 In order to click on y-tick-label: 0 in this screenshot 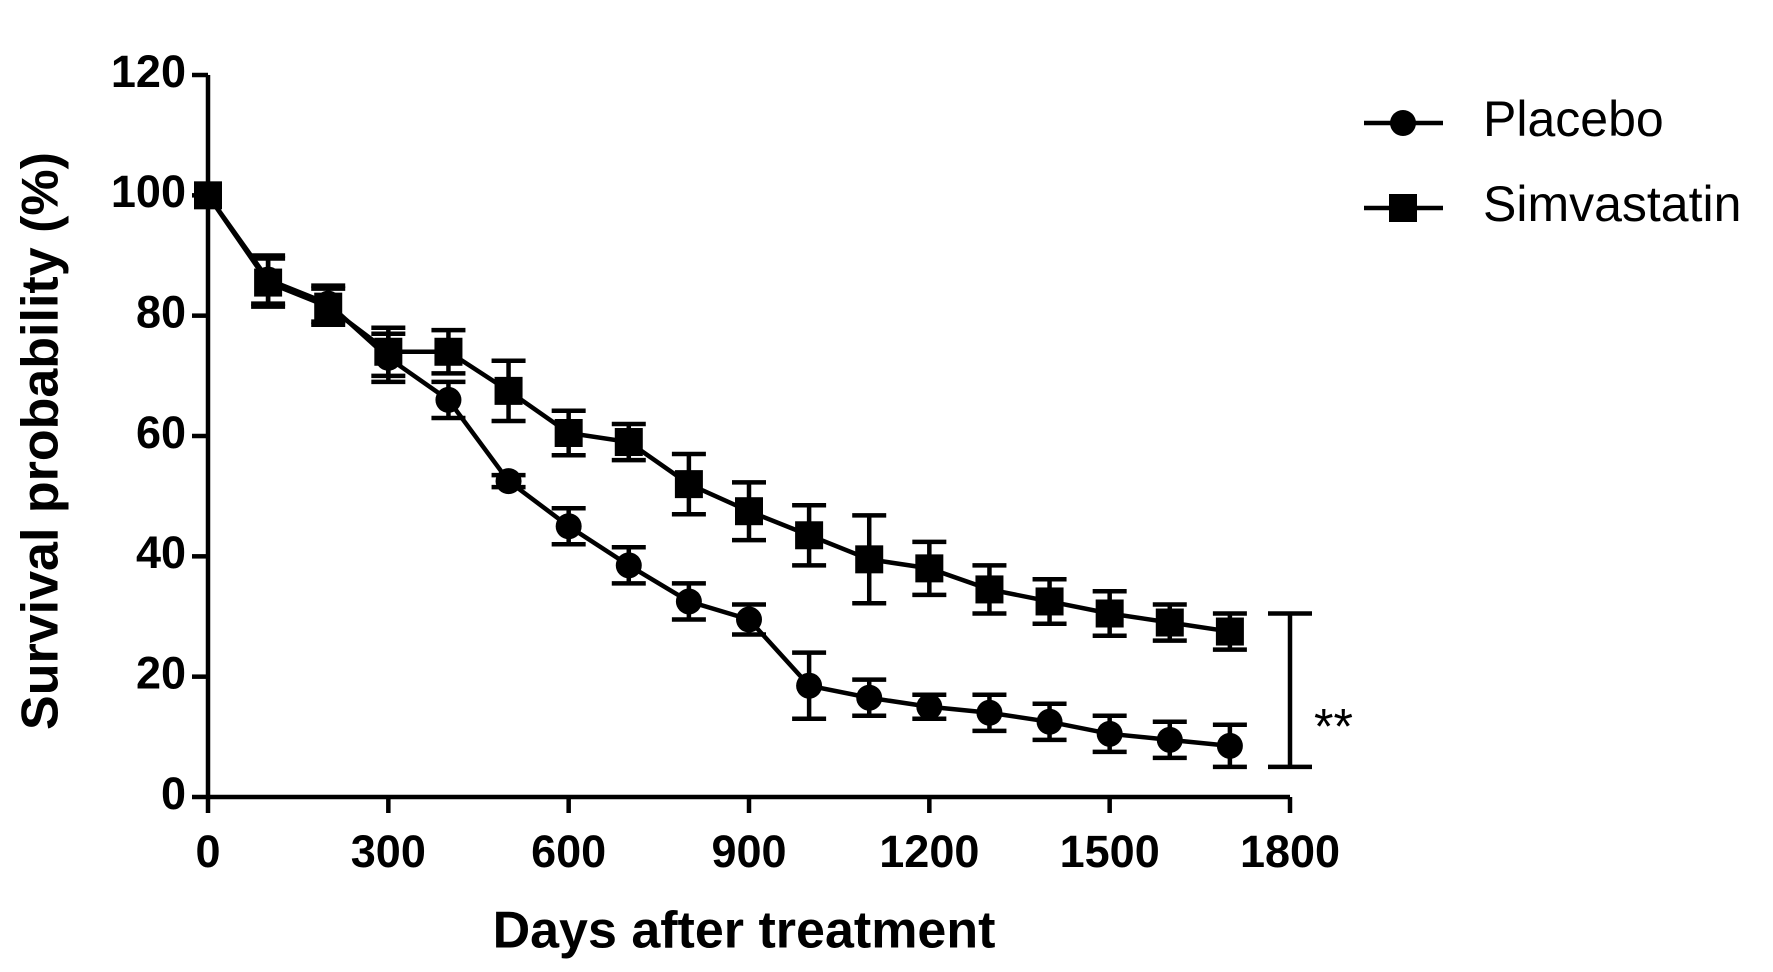, I will do `click(173, 793)`.